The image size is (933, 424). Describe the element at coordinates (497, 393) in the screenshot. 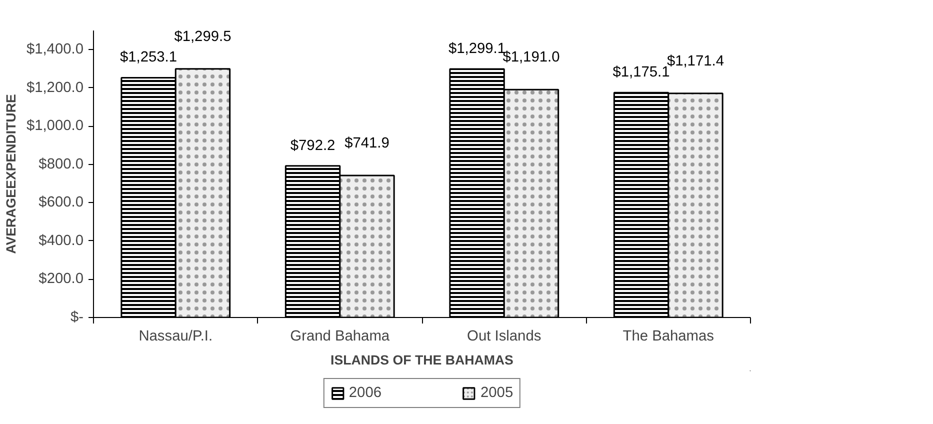

I see `legend-label: 2005` at that location.